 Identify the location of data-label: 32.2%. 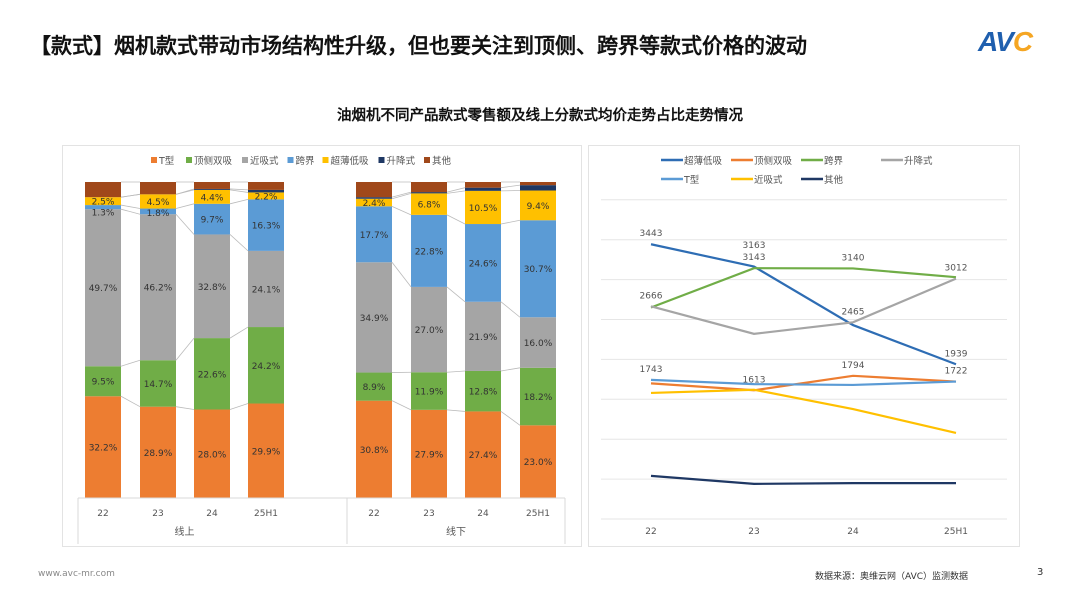
(103, 449).